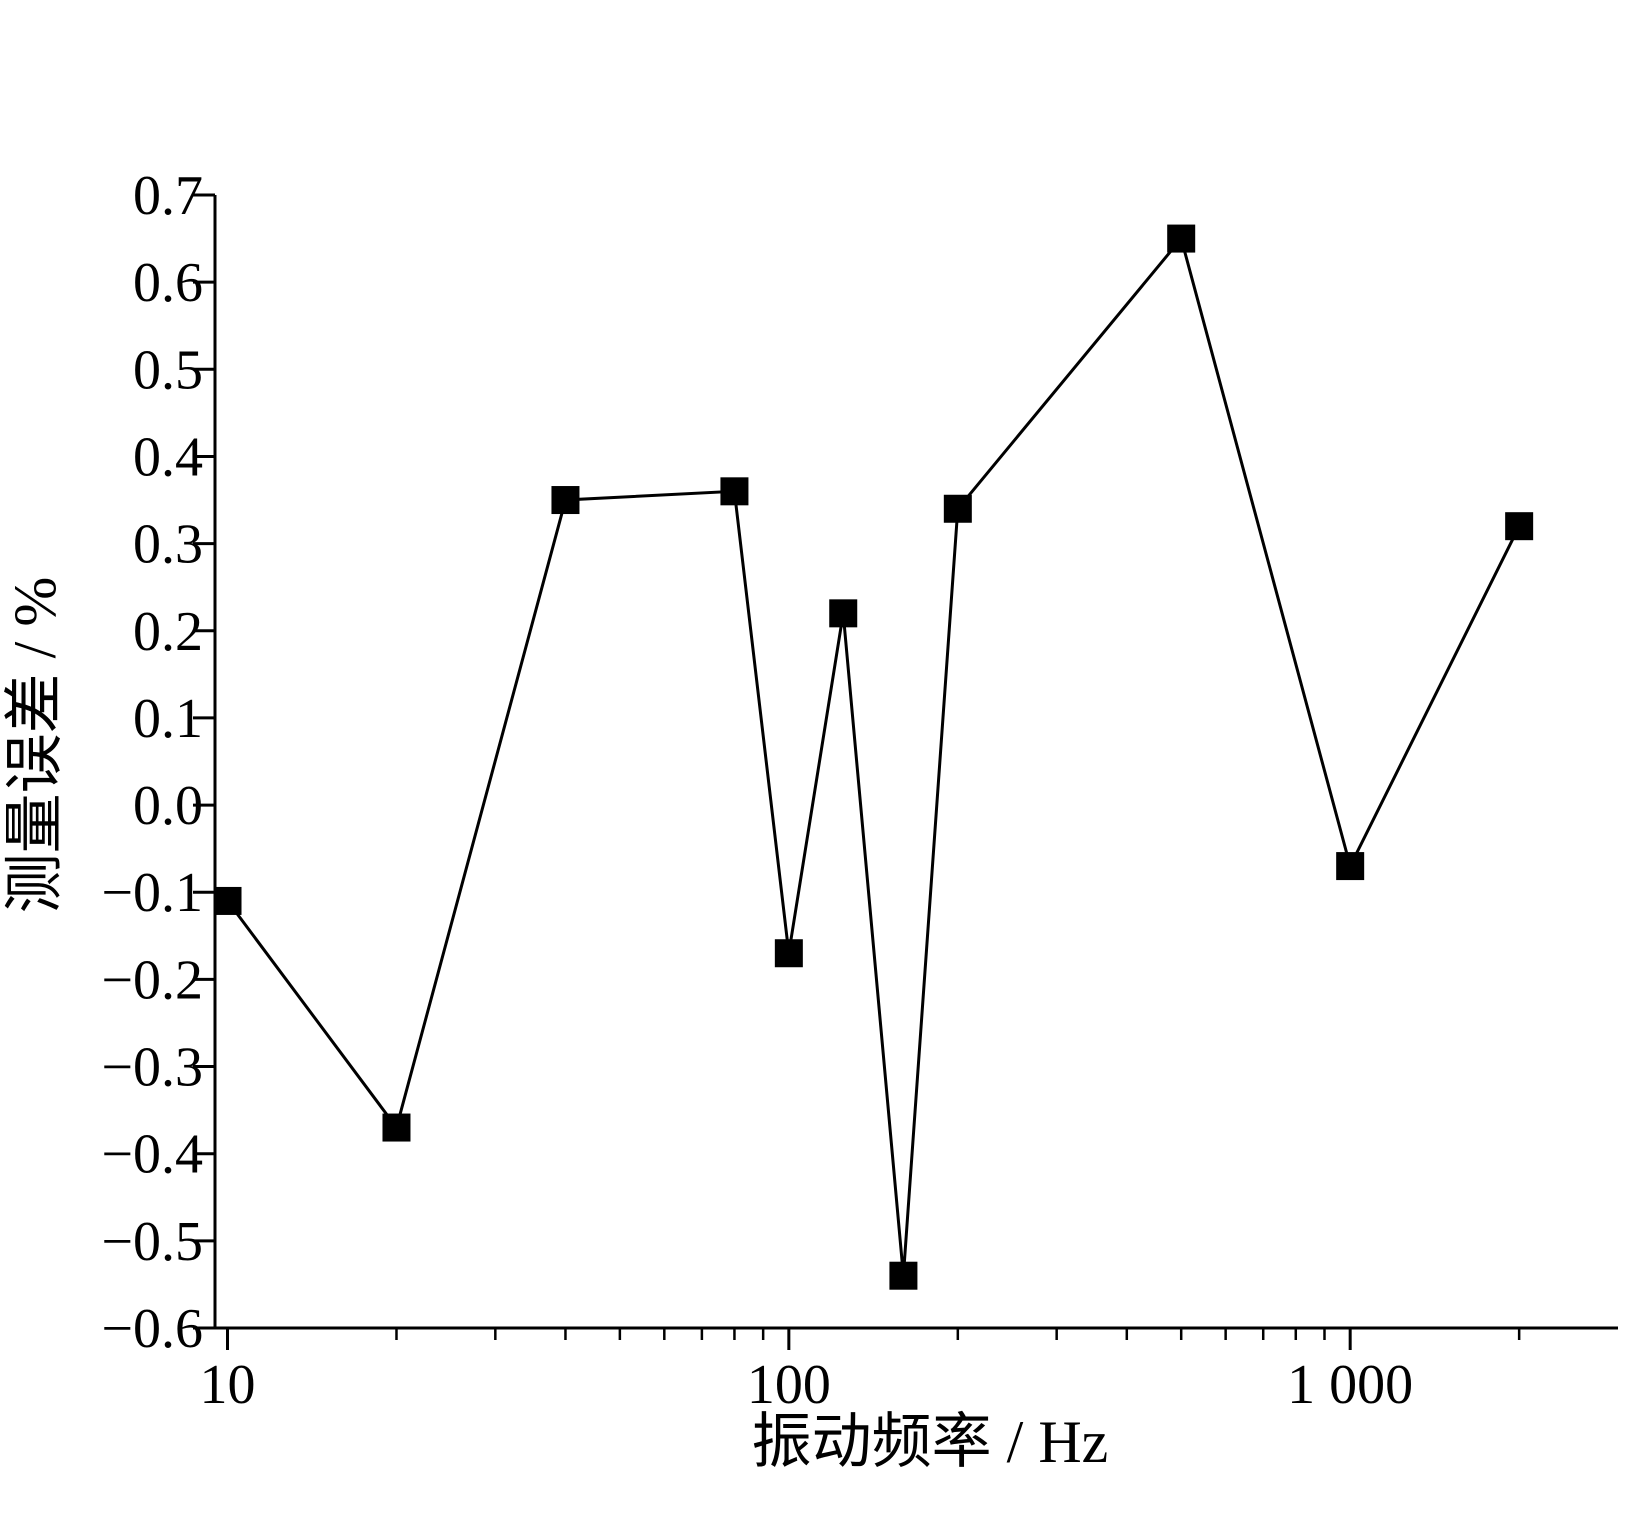  I want to click on x-tick-label: 1 000, so click(1350, 1385).